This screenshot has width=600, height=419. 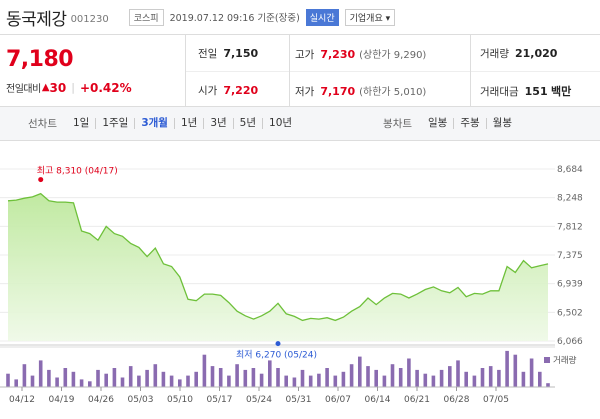 I want to click on x-tick-label: 06/07, so click(x=338, y=400).